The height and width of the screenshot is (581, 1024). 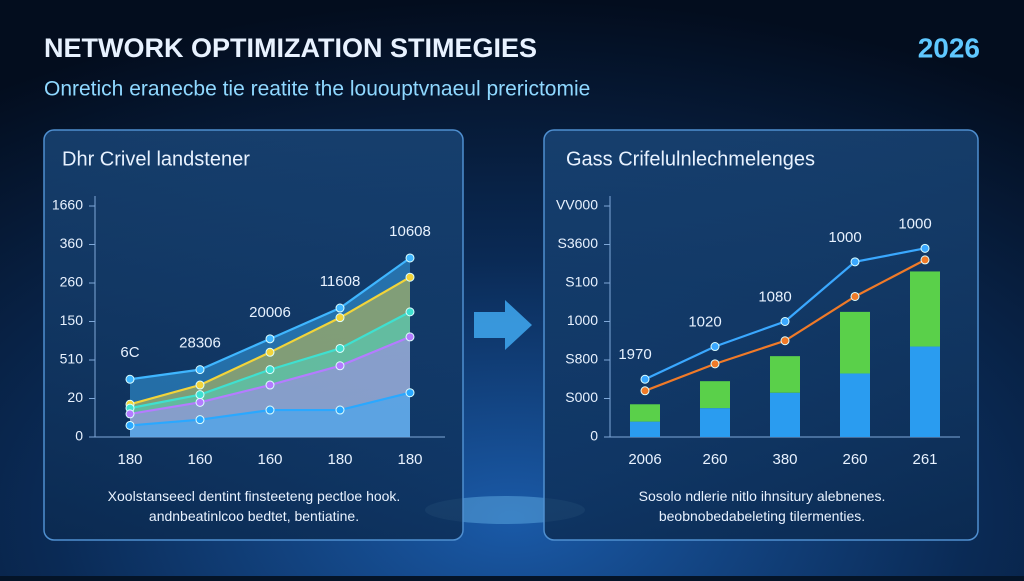 I want to click on annotation: 20006, so click(x=270, y=312).